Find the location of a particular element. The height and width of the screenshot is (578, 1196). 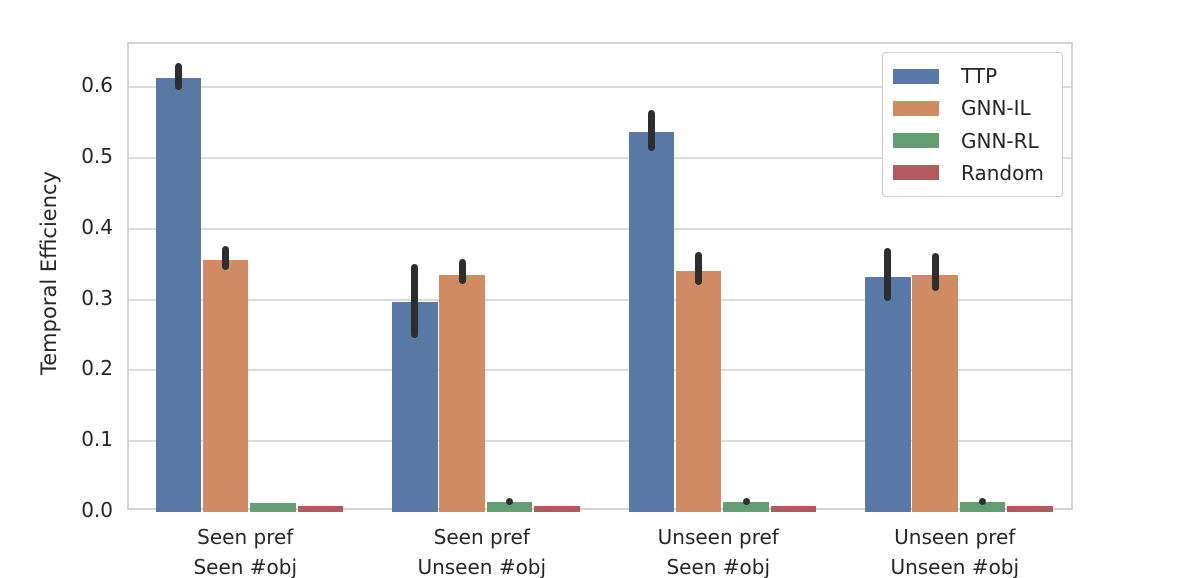

legend-label-gnn-rl: GNN-RL is located at coordinates (1000, 140).